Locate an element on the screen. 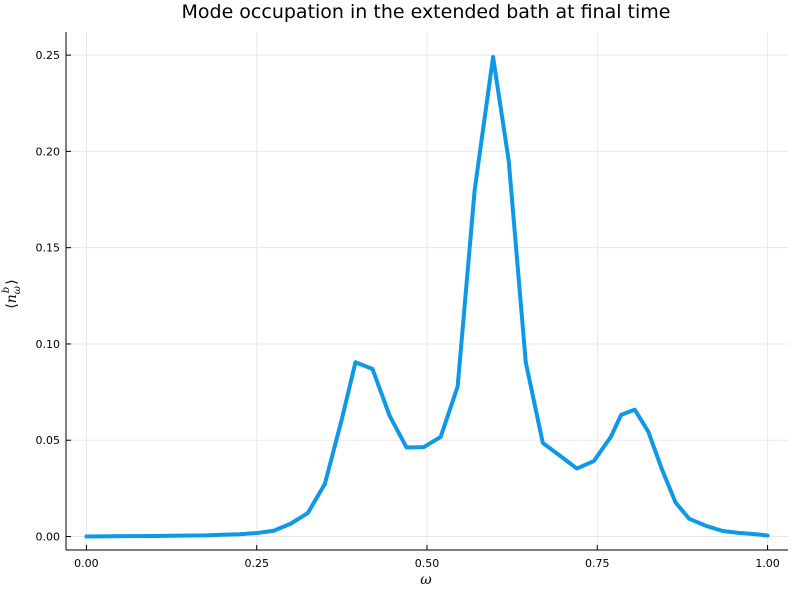  y-tick-label: 0.10 is located at coordinates (48, 344).